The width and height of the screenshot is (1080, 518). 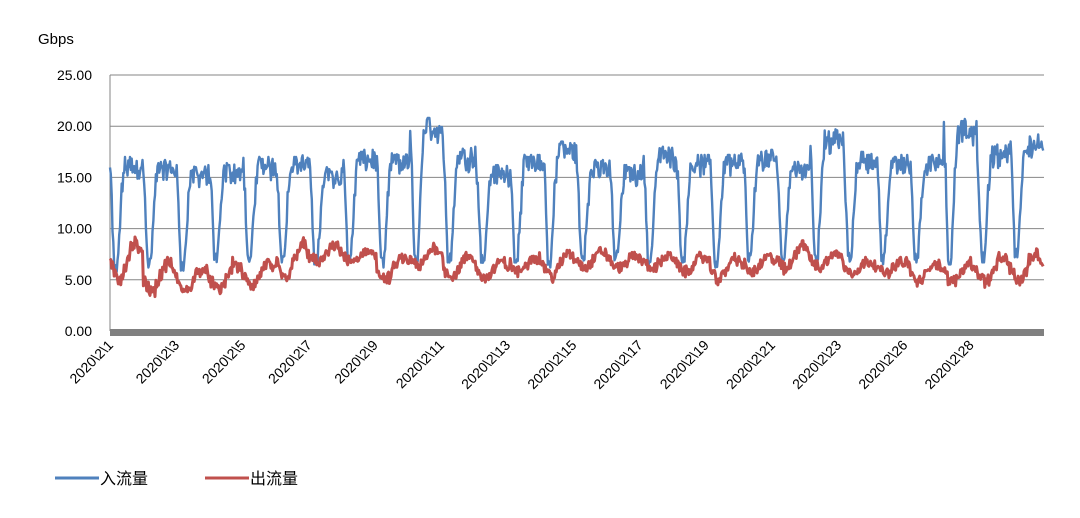 I want to click on legend: 入流量 出流量, so click(x=176, y=479).